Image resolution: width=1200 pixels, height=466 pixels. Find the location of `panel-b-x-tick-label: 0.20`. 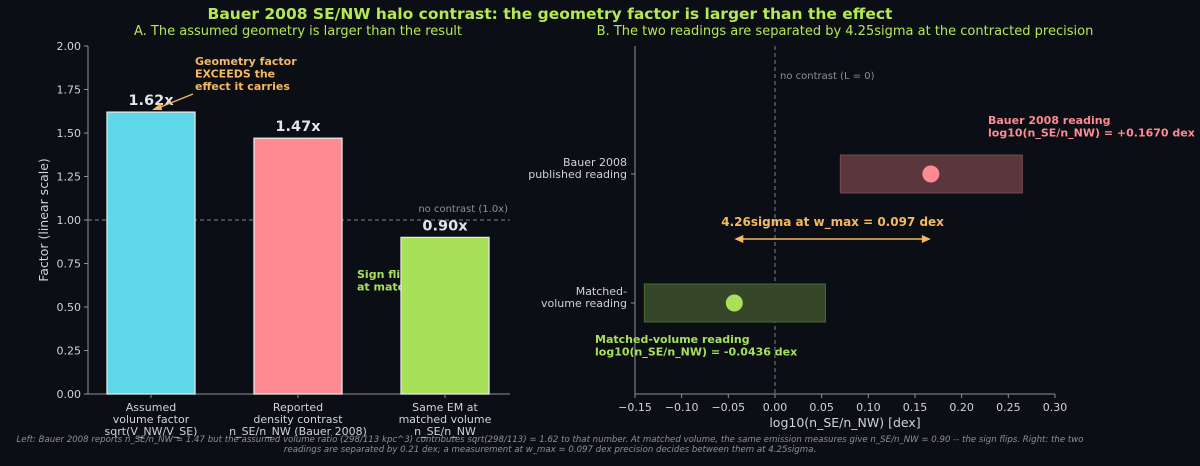

panel-b-x-tick-label: 0.20 is located at coordinates (961, 407).